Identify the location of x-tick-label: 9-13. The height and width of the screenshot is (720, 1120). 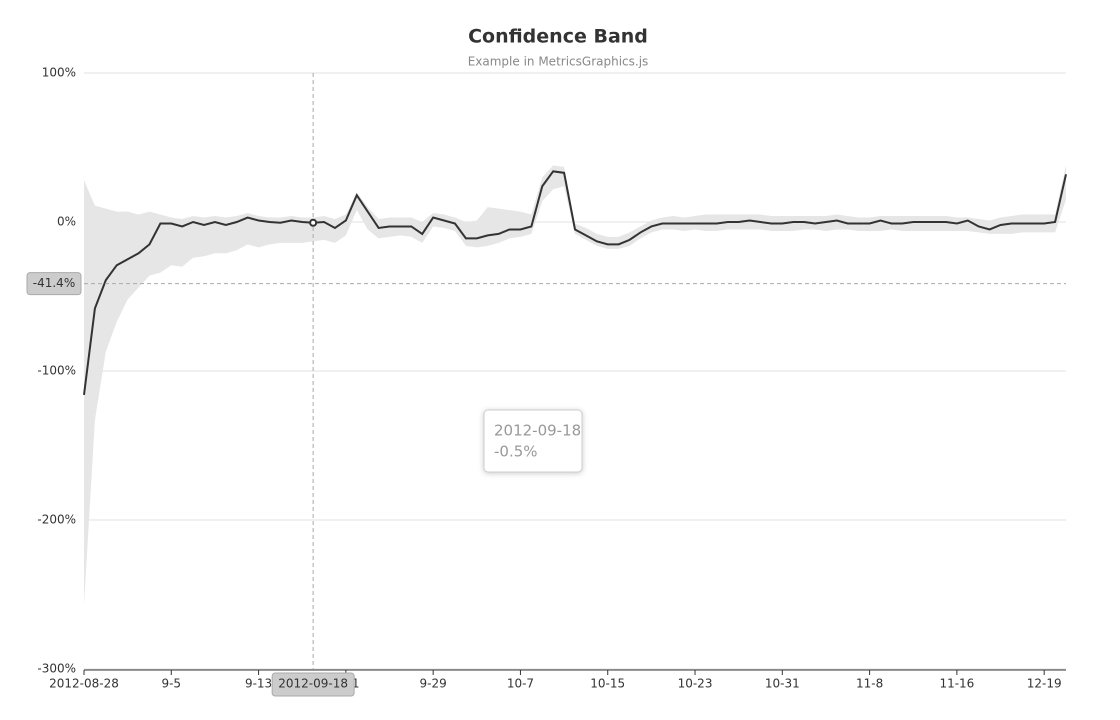
(258, 684).